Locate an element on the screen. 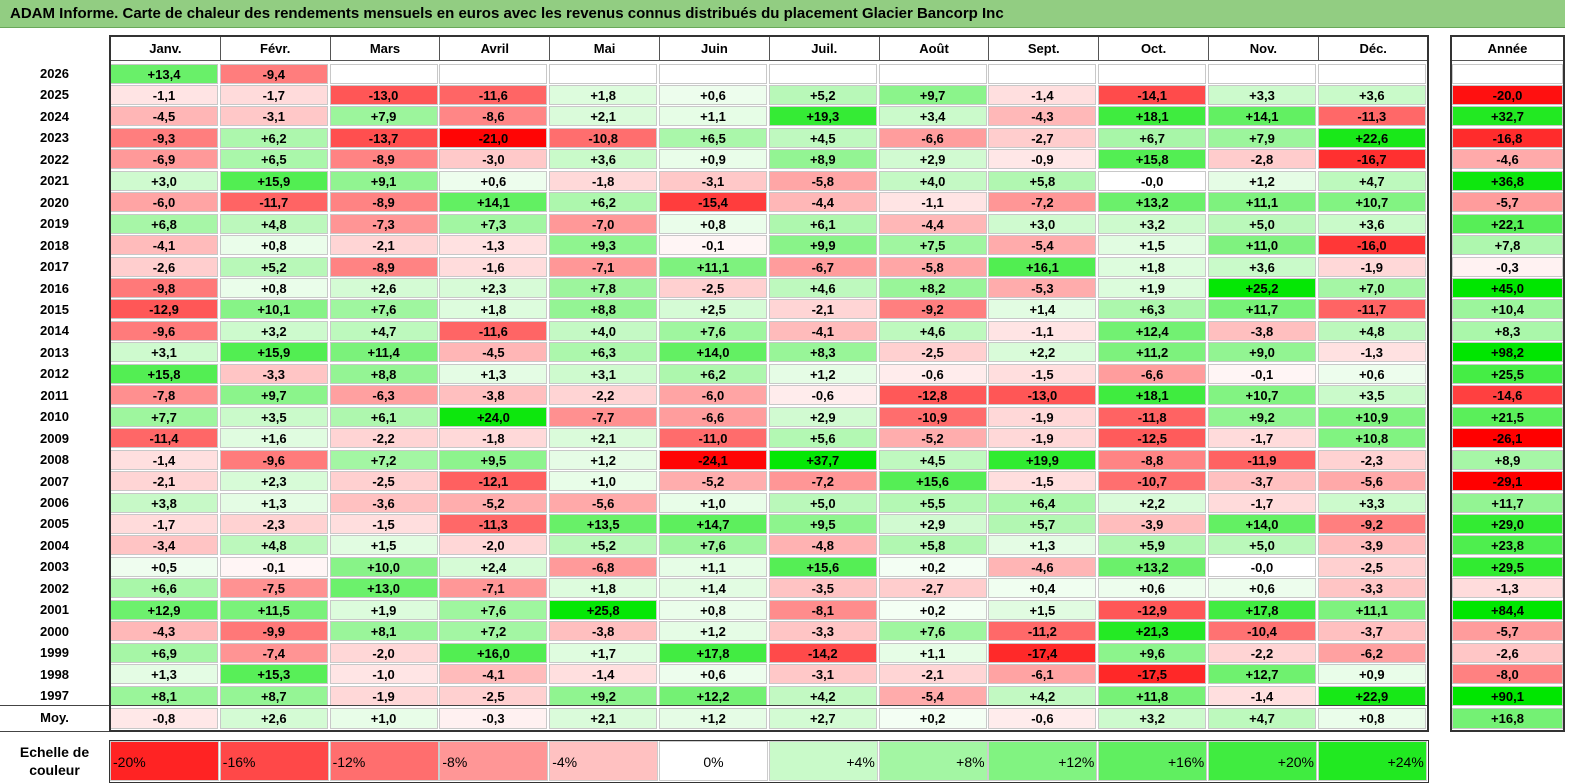 Image resolution: width=1570 pixels, height=783 pixels. annual-total-cell: +22,1 is located at coordinates (1507, 223).